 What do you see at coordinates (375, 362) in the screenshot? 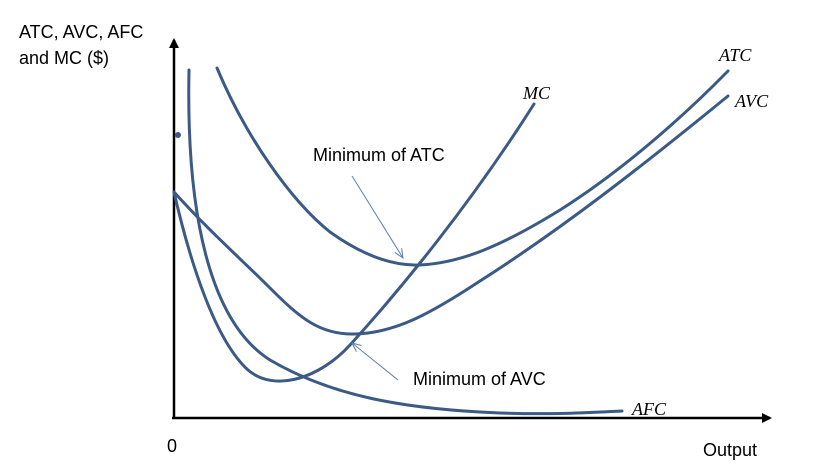
I see `annotation-min-avc-pointer` at bounding box center [375, 362].